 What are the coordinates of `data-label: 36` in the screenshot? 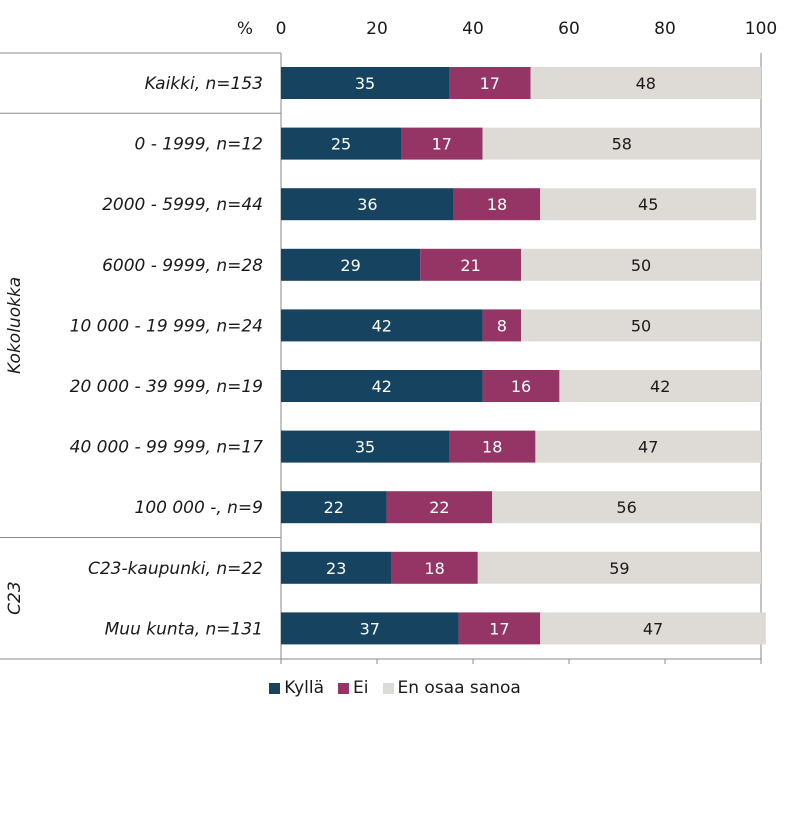 It's located at (367, 204).